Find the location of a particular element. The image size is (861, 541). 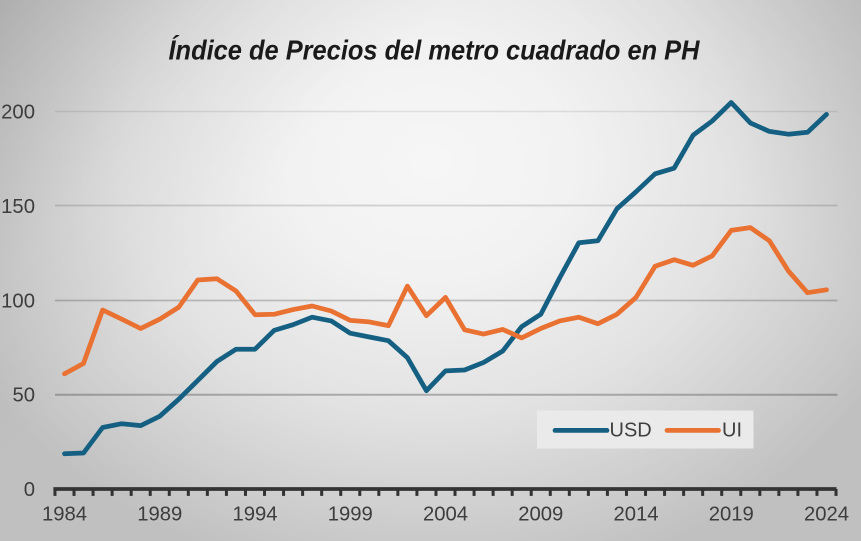

svg-text: 1999 is located at coordinates (350, 515).